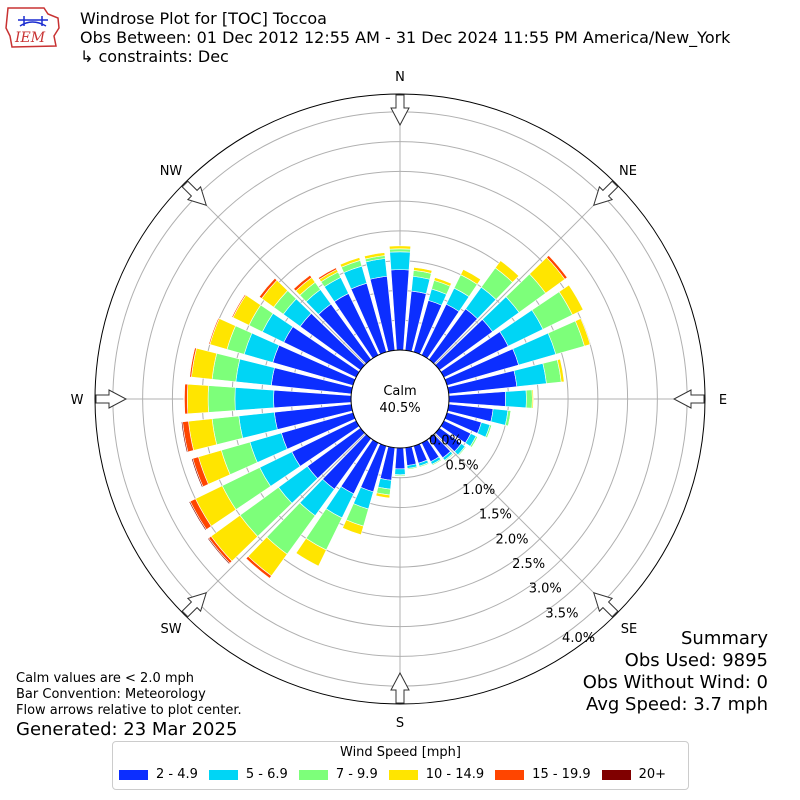 The height and width of the screenshot is (800, 800). What do you see at coordinates (158, 775) in the screenshot?
I see `legend-item: 2 - 4.9` at bounding box center [158, 775].